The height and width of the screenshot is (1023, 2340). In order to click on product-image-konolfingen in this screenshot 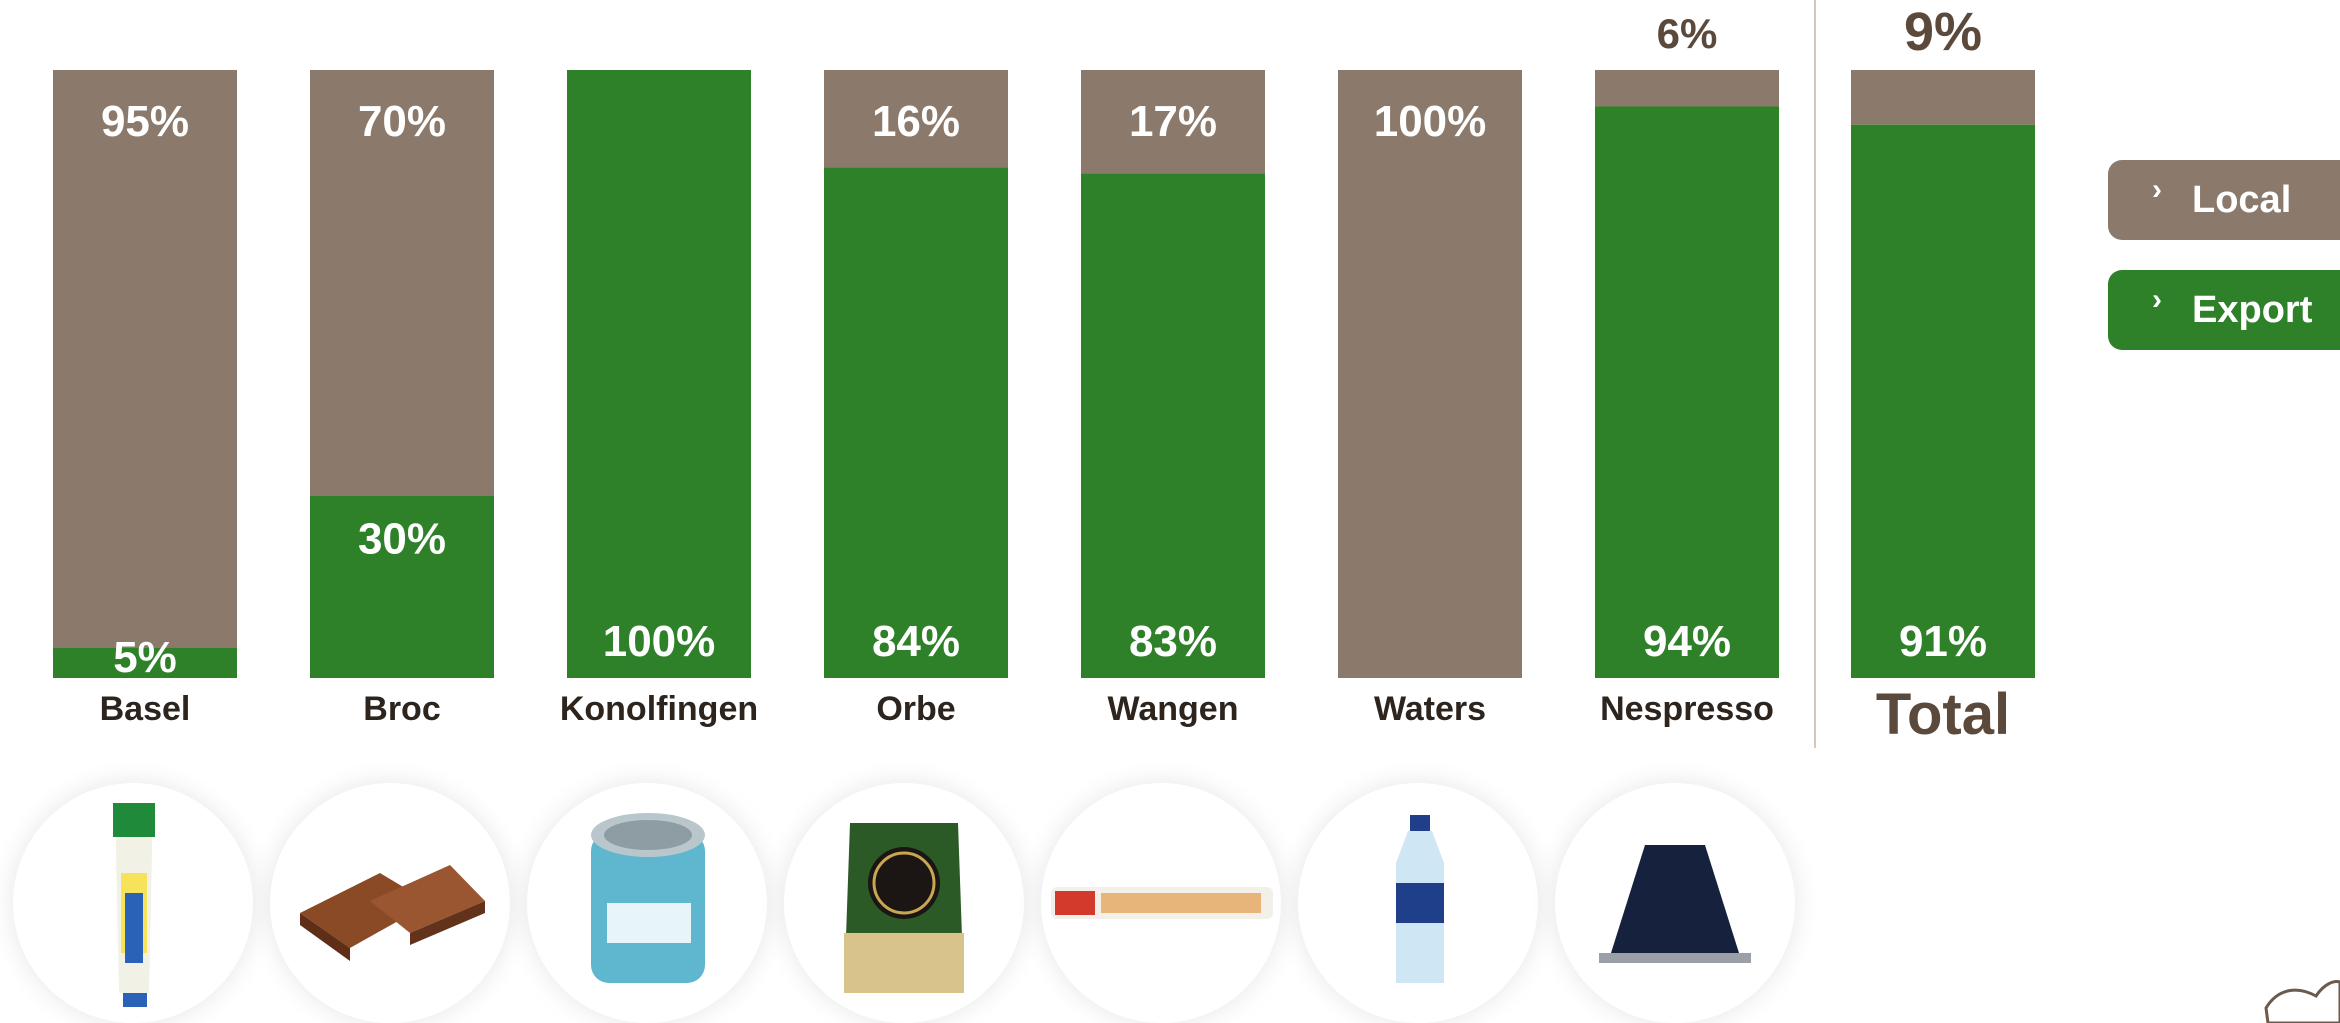, I will do `click(647, 903)`.